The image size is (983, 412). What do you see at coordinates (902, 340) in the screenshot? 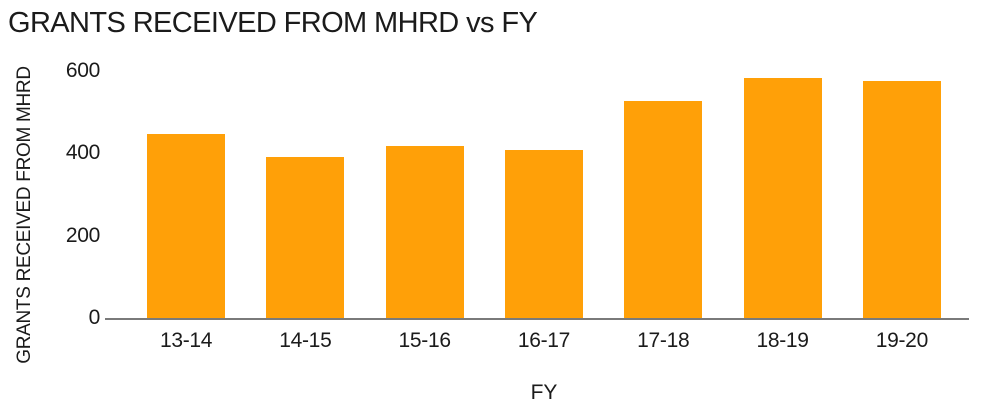
I see `x-tick-label: 19-20` at bounding box center [902, 340].